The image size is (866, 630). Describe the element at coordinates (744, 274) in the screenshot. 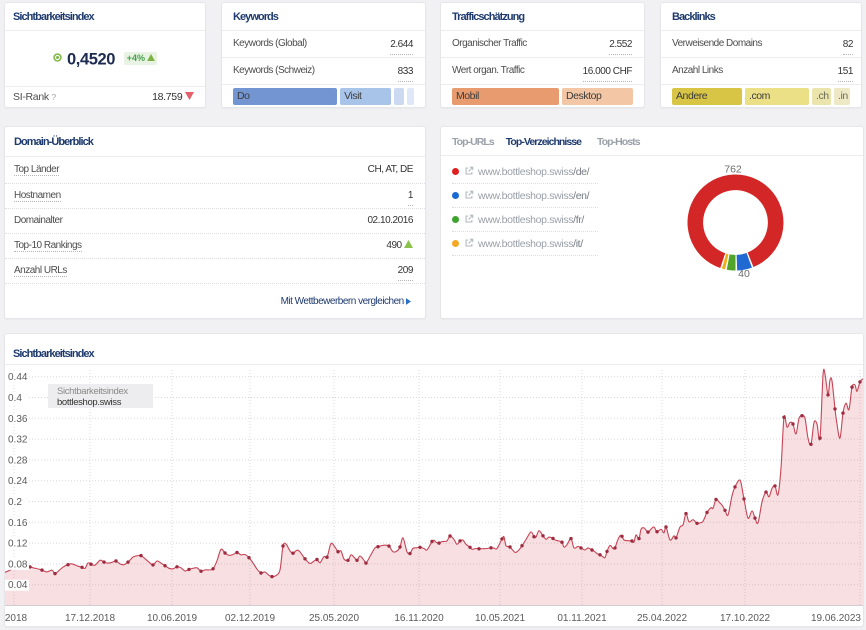

I see `svg-text: 40` at that location.